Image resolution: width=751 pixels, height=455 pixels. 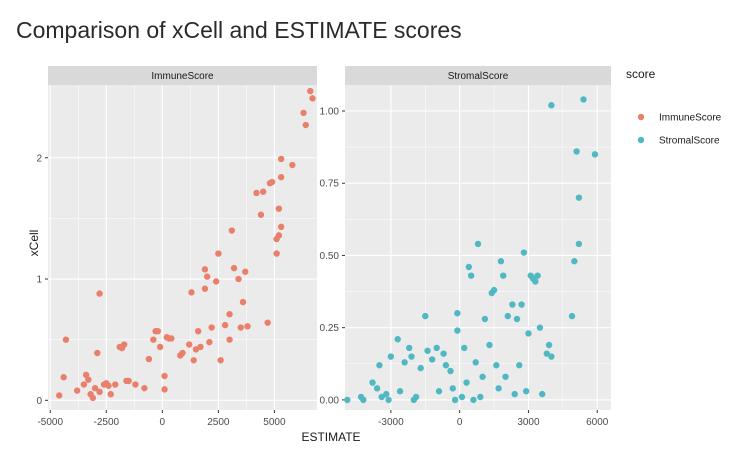 What do you see at coordinates (274, 422) in the screenshot?
I see `x-tick-label: 5000` at bounding box center [274, 422].